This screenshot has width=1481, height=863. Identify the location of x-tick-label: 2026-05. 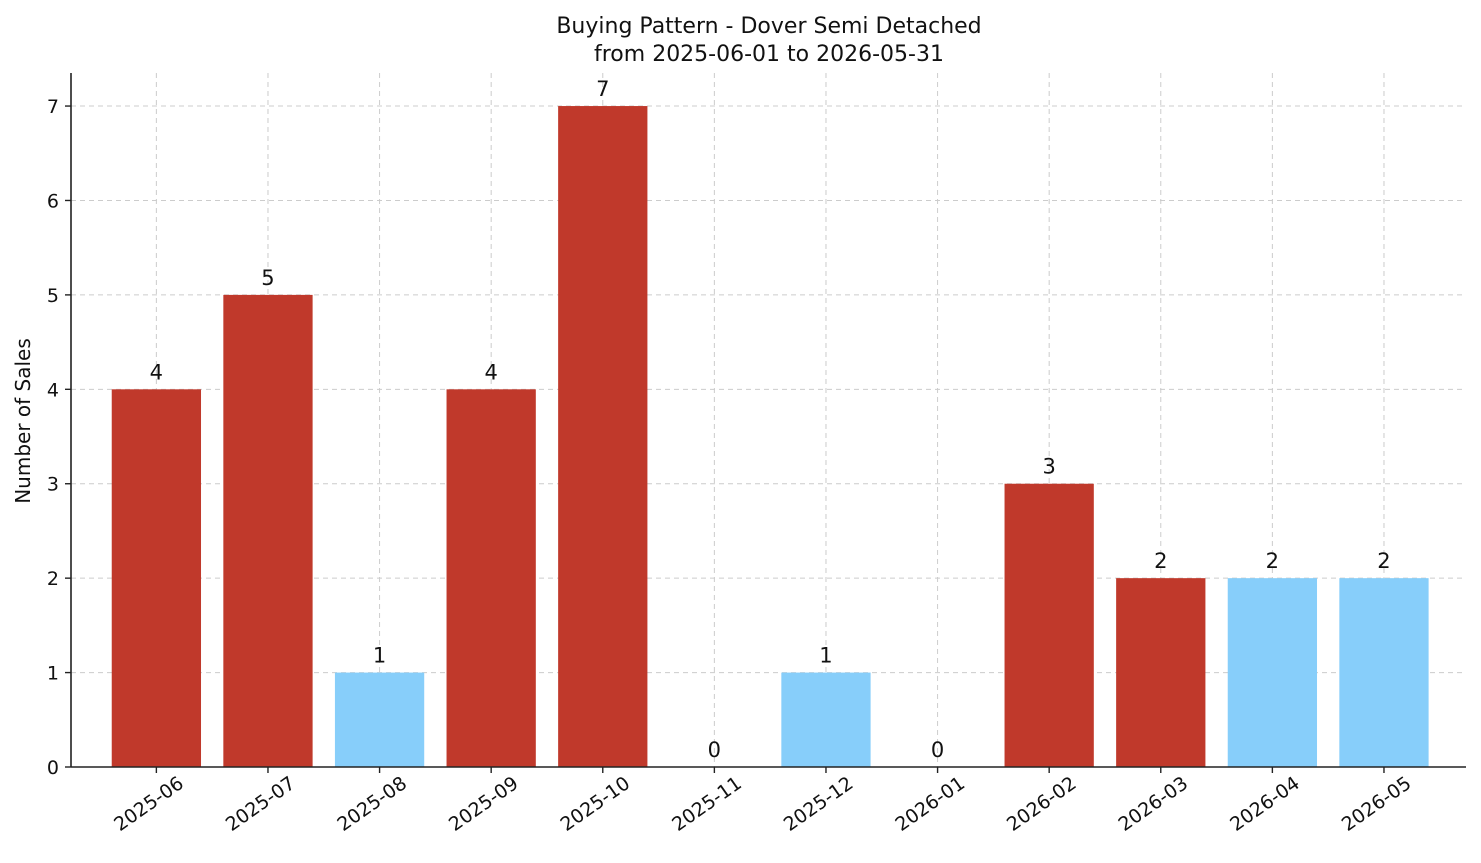
(1377, 804).